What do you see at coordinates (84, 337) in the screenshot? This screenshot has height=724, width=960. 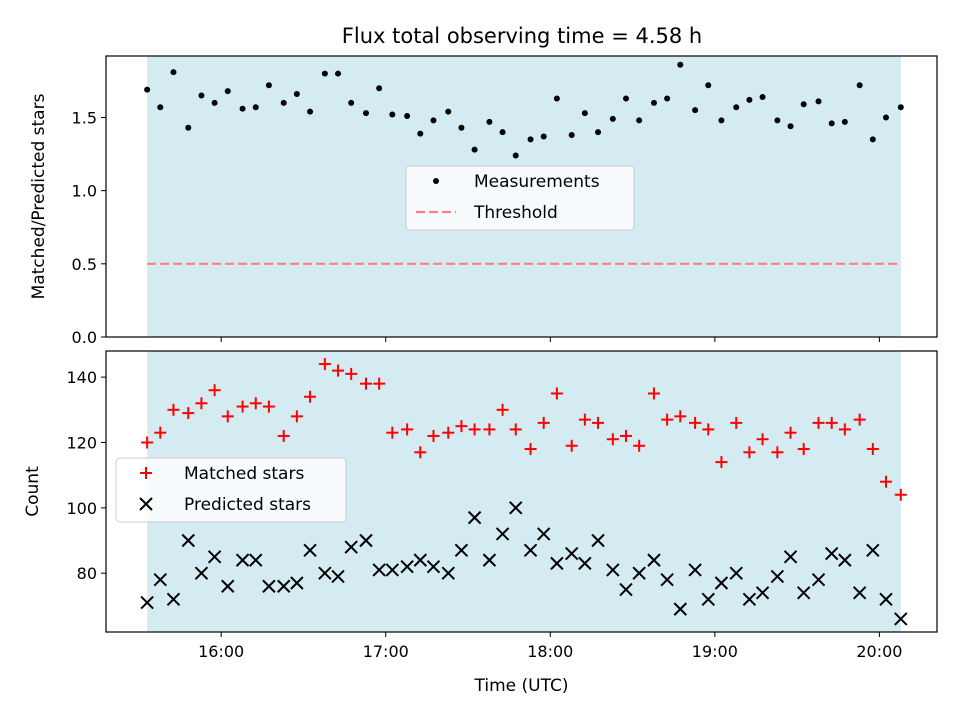 I see `y-tick-label: 0.0` at bounding box center [84, 337].